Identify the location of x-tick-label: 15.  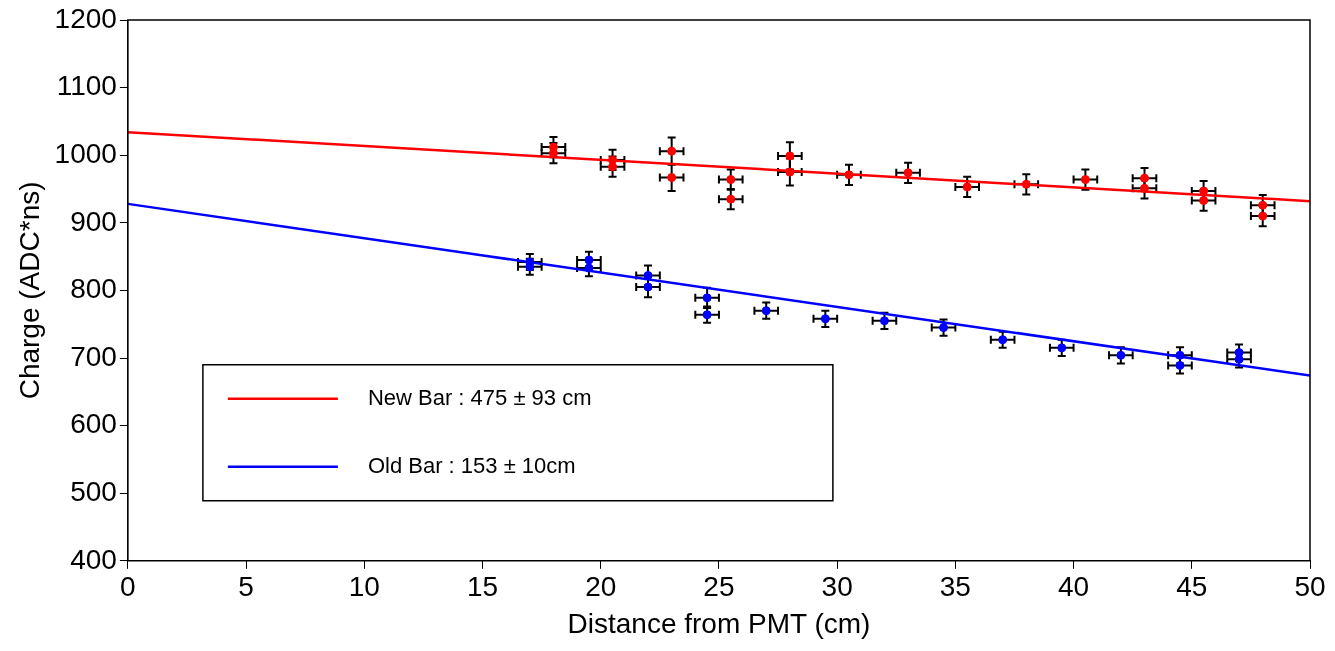
(482, 587).